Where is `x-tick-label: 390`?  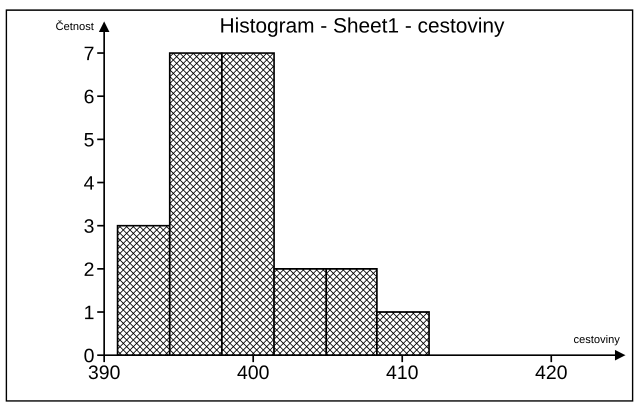 x-tick-label: 390 is located at coordinates (104, 372).